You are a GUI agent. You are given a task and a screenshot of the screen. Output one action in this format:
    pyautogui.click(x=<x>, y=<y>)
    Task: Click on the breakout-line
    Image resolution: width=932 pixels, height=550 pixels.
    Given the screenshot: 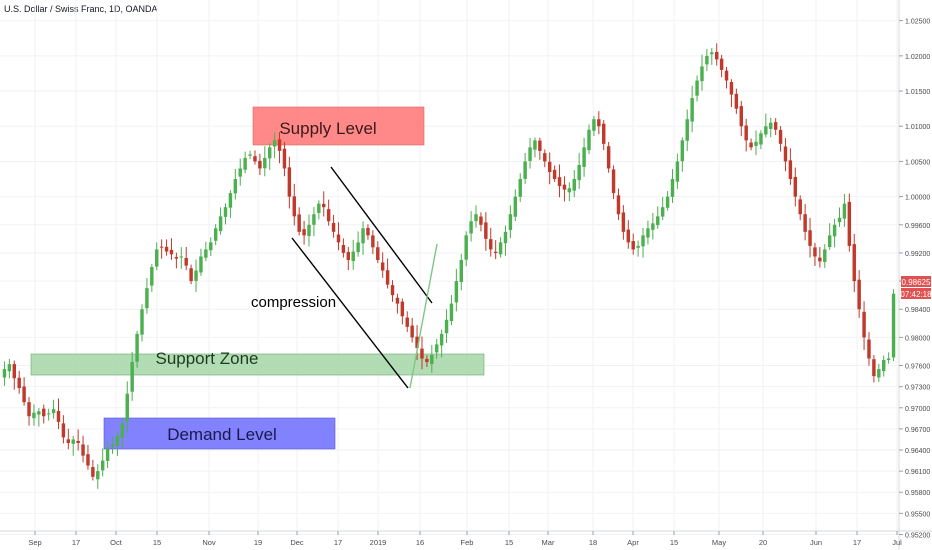 What is the action you would take?
    pyautogui.click(x=423, y=316)
    